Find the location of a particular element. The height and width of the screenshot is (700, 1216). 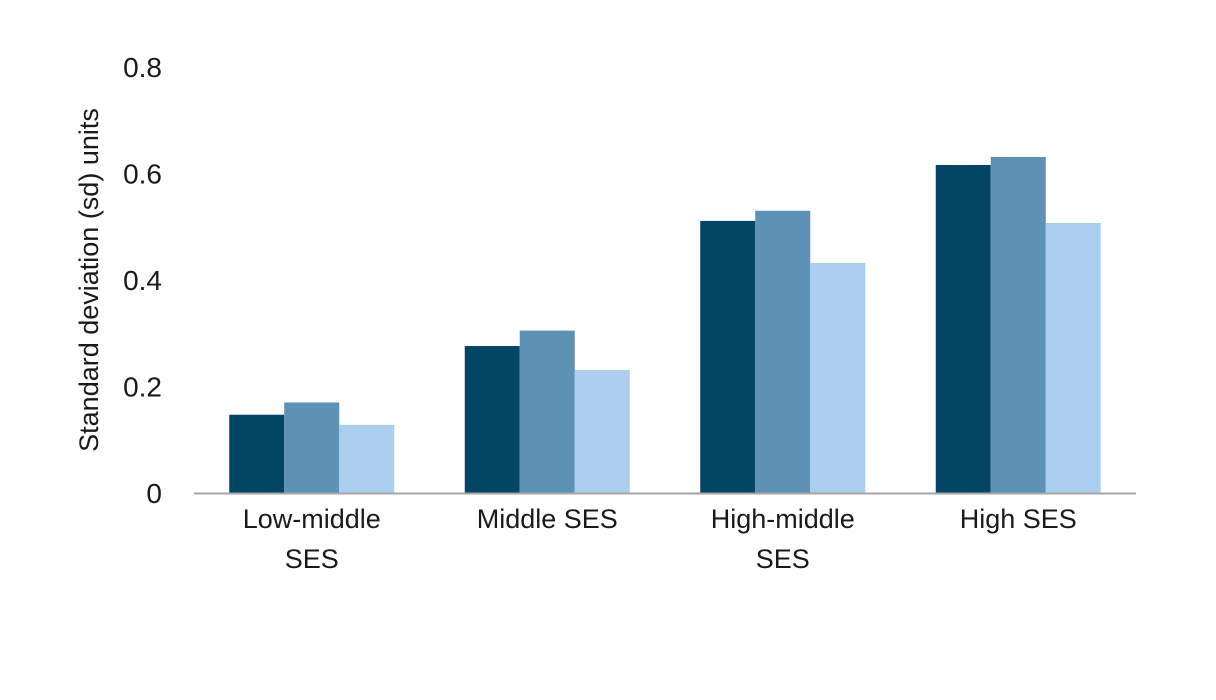

x-category-label: Middle SES is located at coordinates (547, 519).